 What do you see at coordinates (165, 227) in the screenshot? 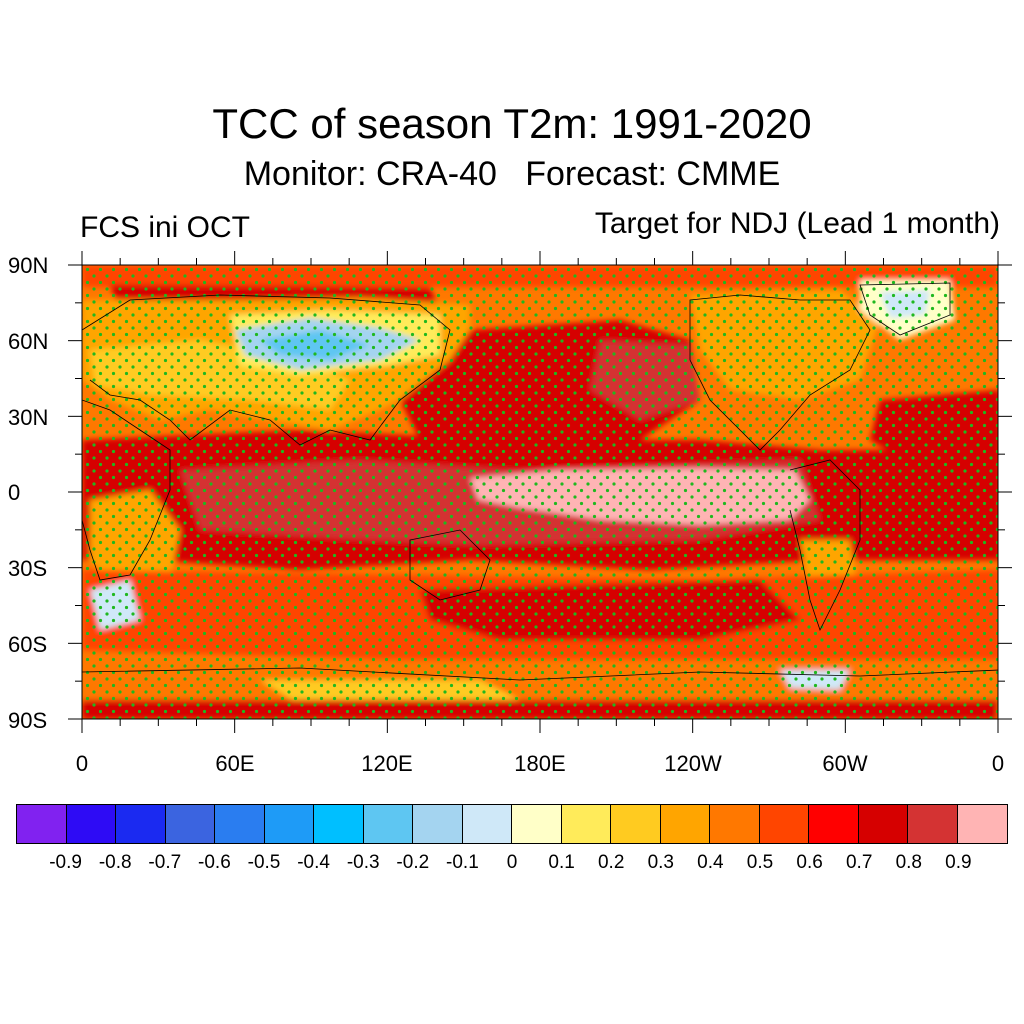
I see `initial-condition-label: FCS ini OCT` at bounding box center [165, 227].